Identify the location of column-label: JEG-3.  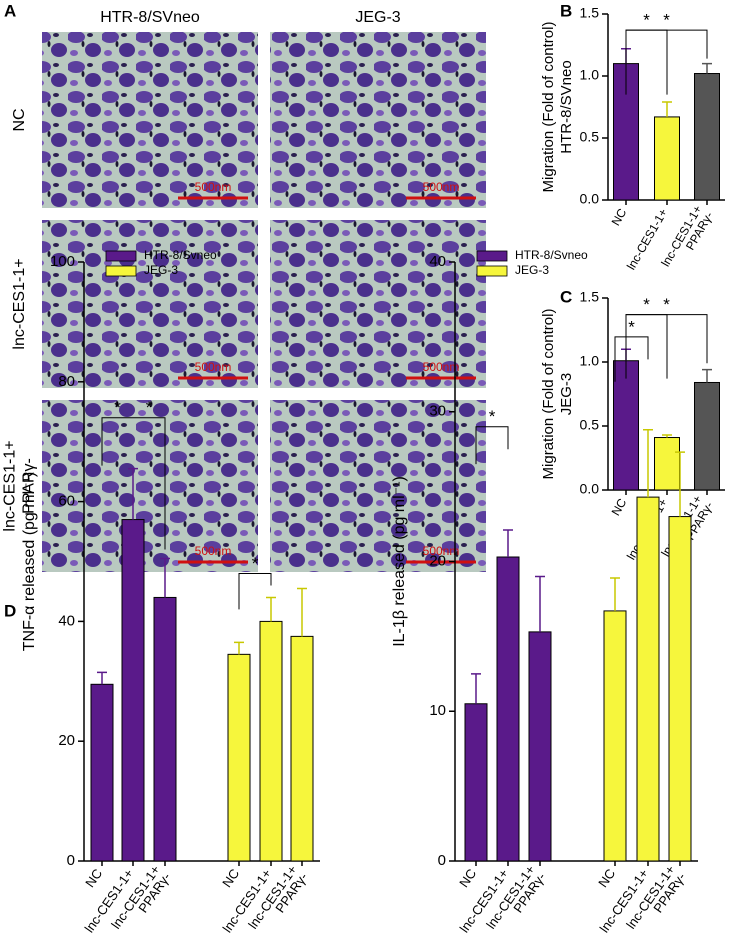
(377, 17).